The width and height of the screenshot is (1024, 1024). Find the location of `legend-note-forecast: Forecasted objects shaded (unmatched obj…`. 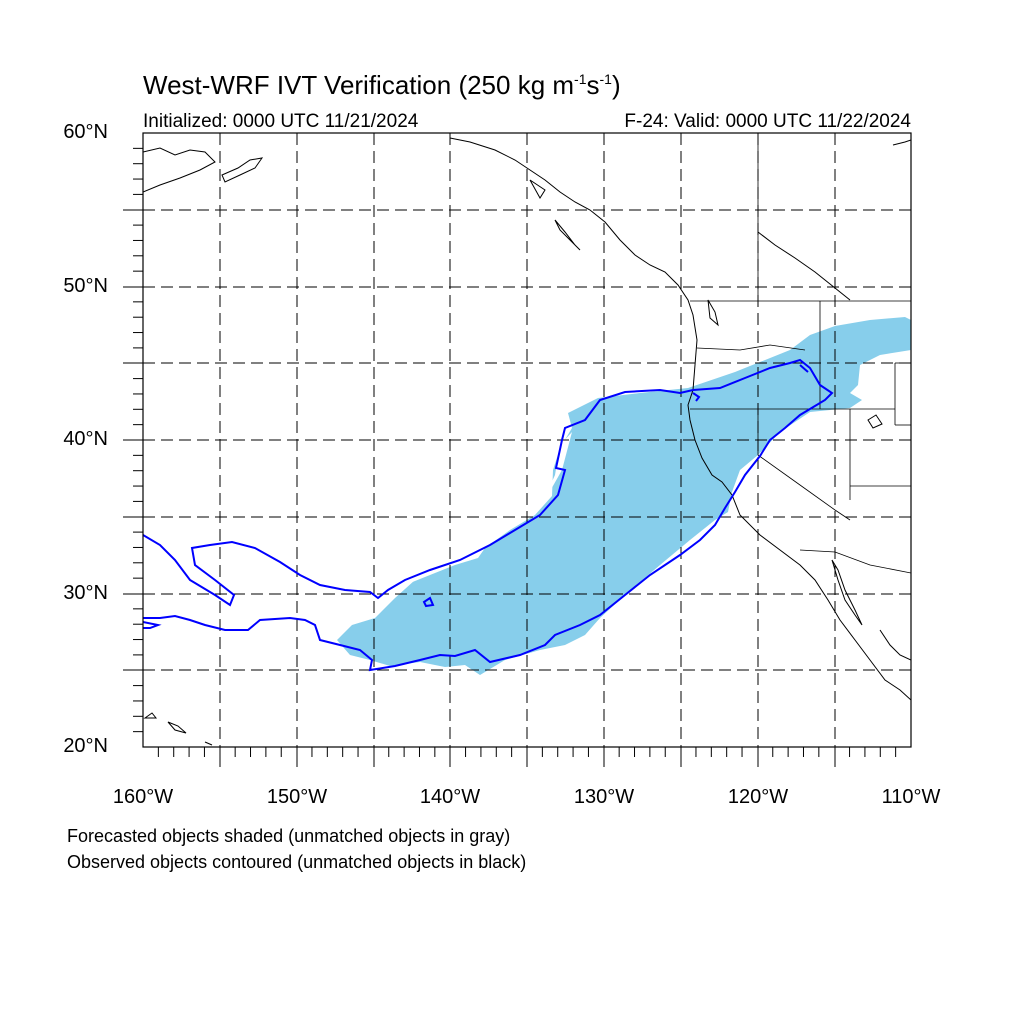

legend-note-forecast: Forecasted objects shaded (unmatched obj… is located at coordinates (289, 836).